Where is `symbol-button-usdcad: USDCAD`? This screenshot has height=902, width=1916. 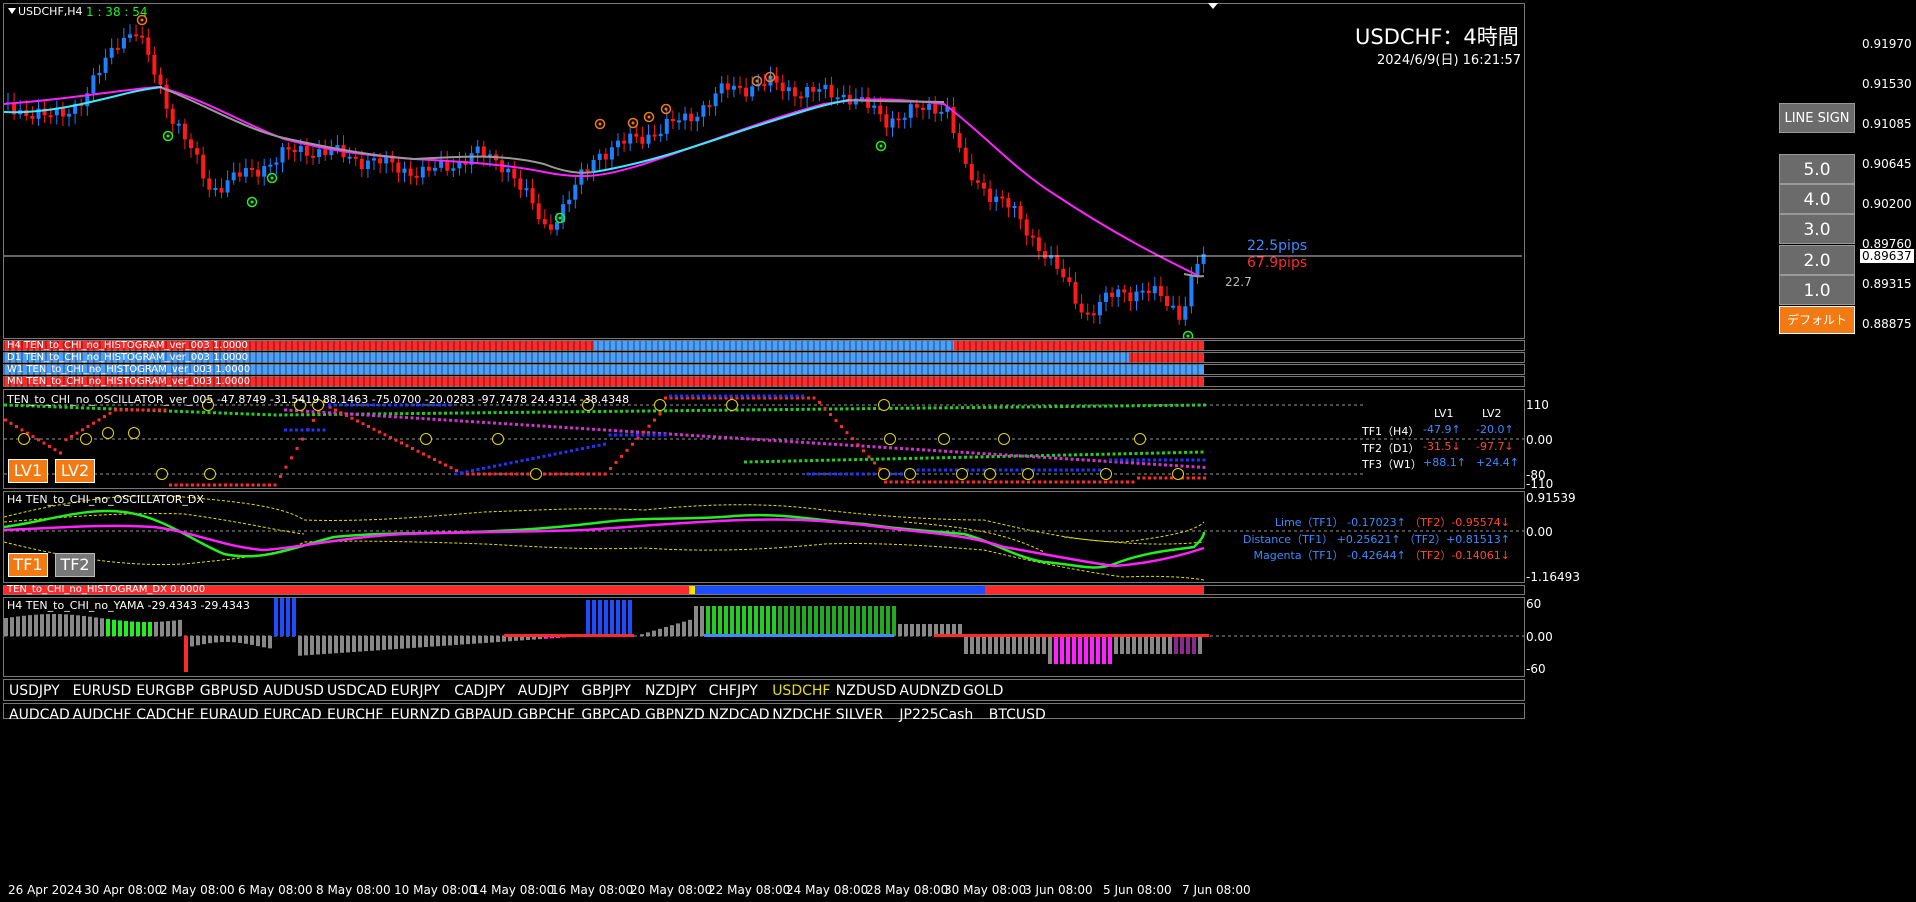
symbol-button-usdcad: USDCAD is located at coordinates (357, 691).